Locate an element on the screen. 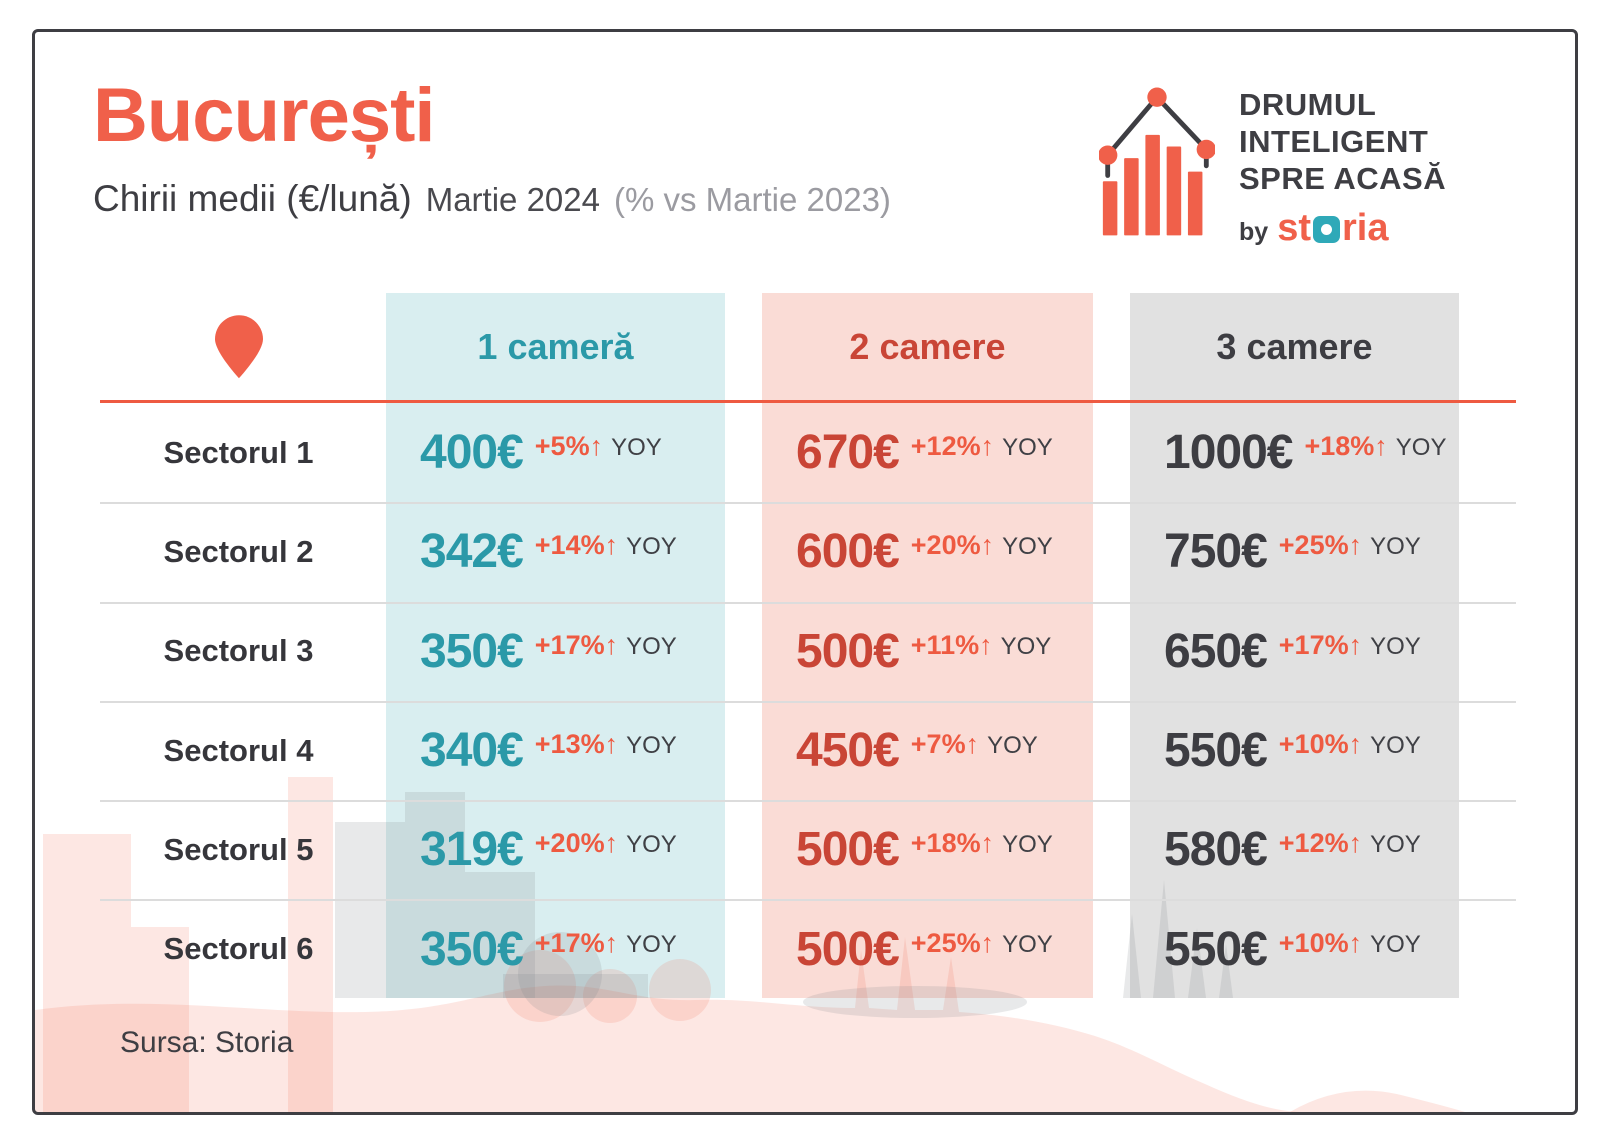 This screenshot has height=1146, width=1610. rent-value: 750€ is located at coordinates (1216, 552).